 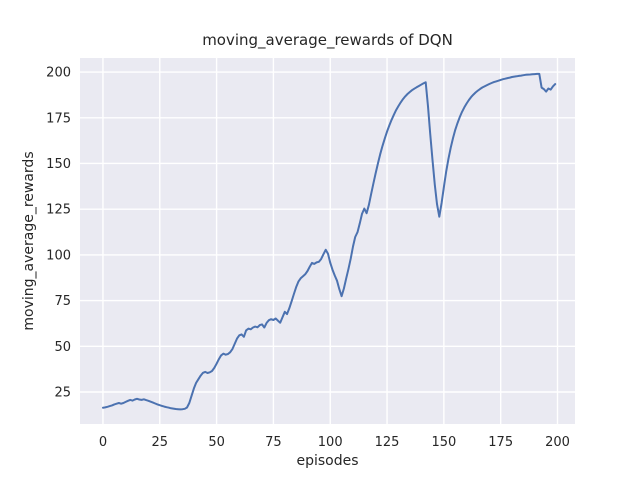 I want to click on x-tick-label: 125, so click(x=387, y=442).